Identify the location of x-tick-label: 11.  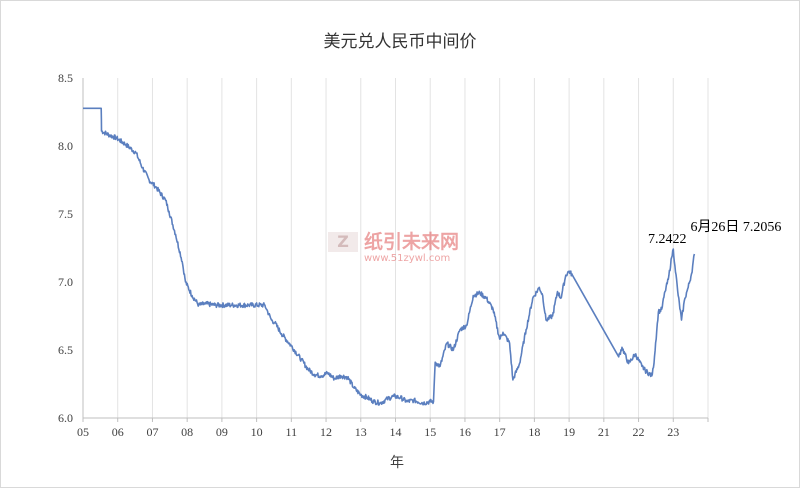
(292, 432).